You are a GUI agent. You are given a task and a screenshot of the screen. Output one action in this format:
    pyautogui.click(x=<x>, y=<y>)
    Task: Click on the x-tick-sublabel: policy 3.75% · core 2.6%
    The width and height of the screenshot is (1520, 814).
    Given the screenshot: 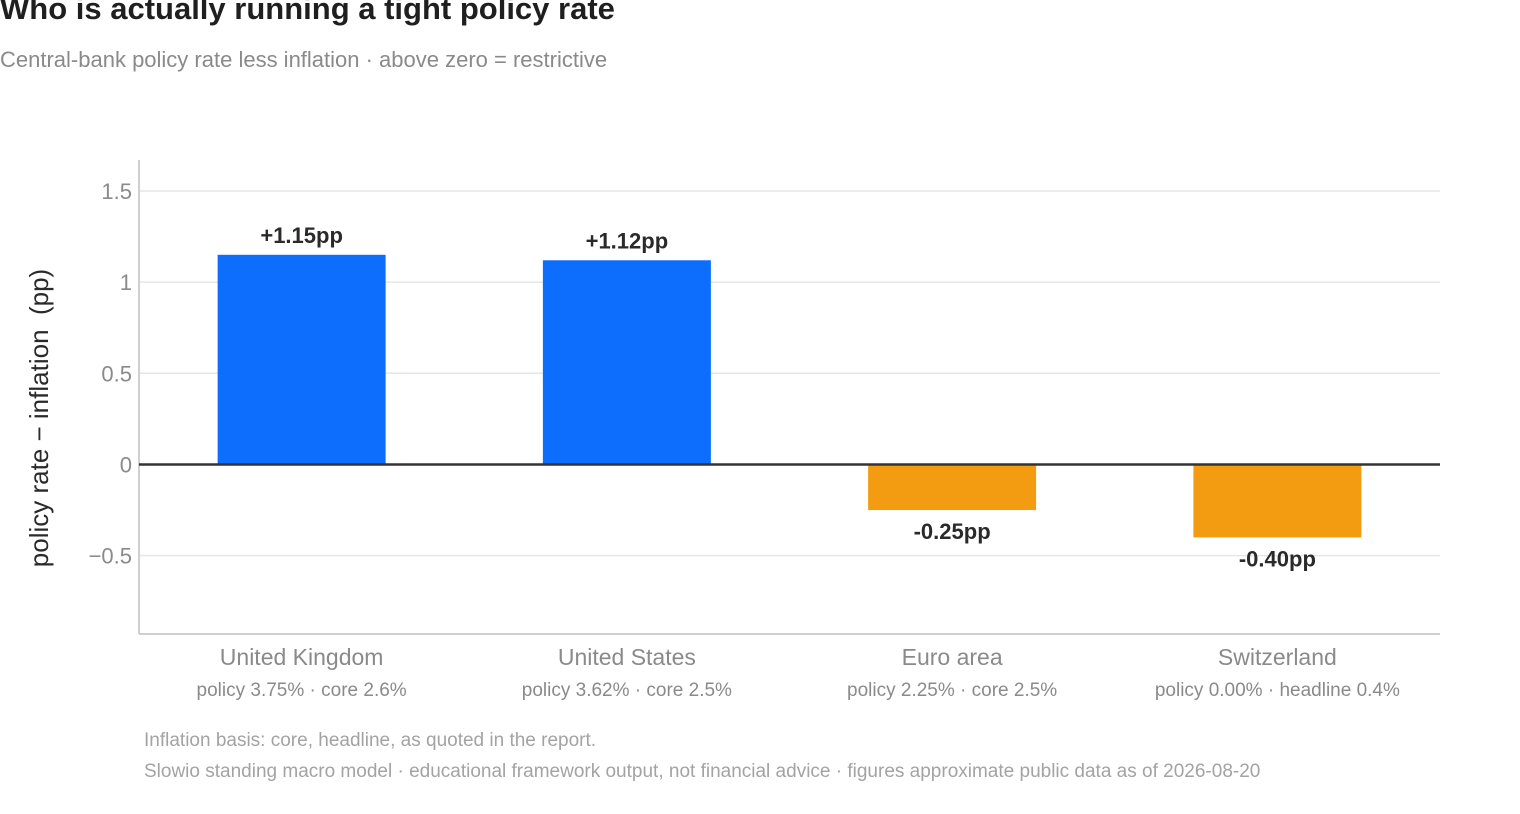 What is the action you would take?
    pyautogui.click(x=302, y=690)
    